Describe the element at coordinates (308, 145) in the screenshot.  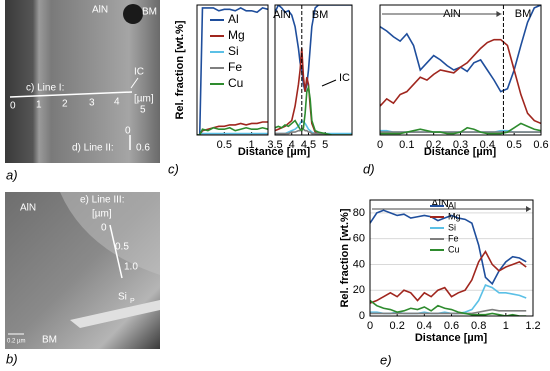
I see `x-tick-label: 4.5` at that location.